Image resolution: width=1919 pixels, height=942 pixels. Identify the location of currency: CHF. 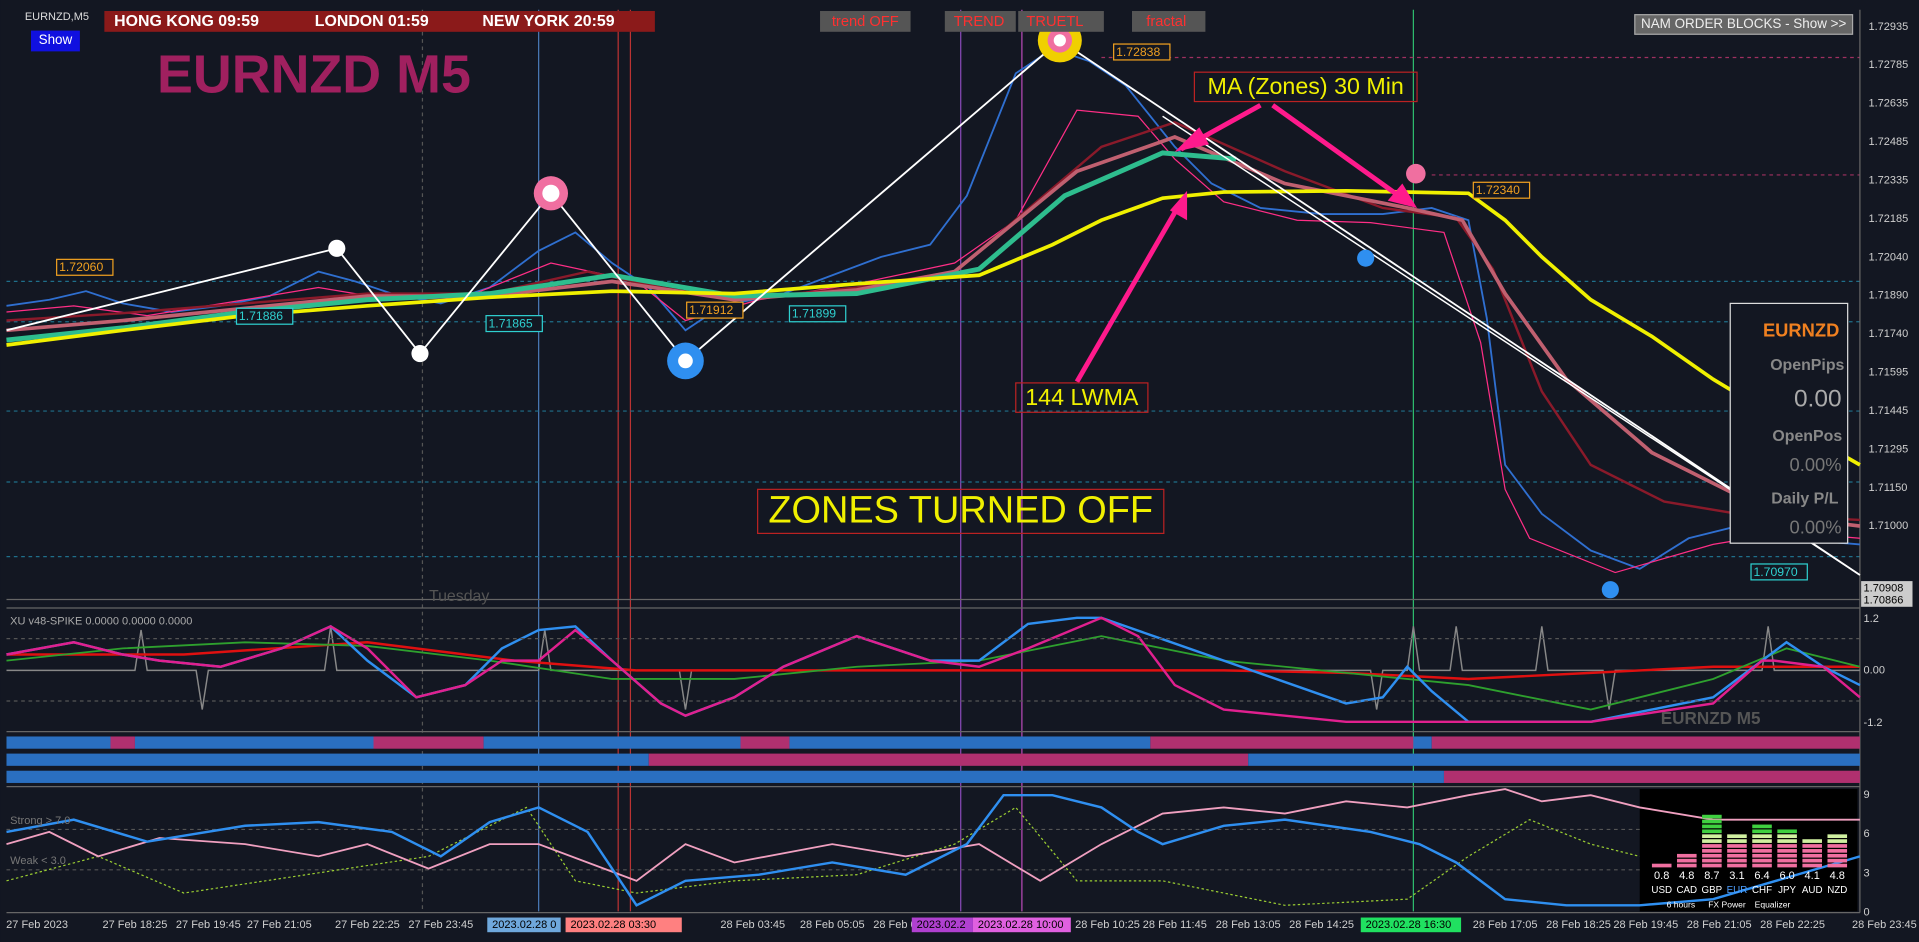
(1762, 890).